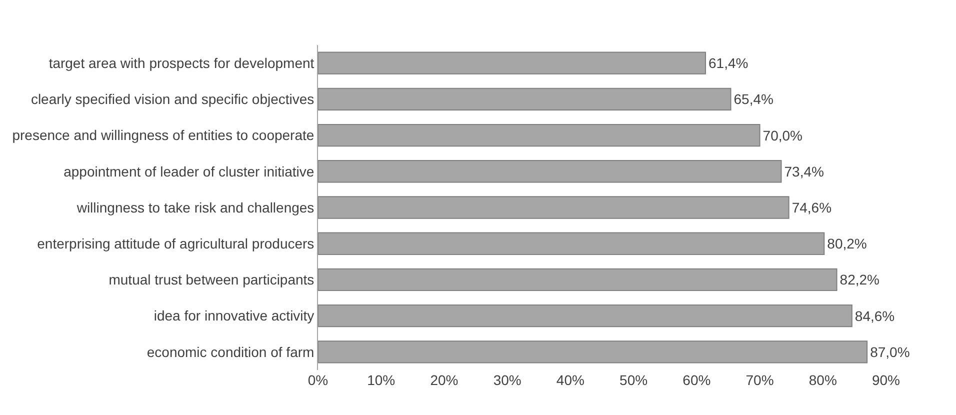  Describe the element at coordinates (163, 135) in the screenshot. I see `y-tick-label: presence and willingness of entities to cooperate` at that location.